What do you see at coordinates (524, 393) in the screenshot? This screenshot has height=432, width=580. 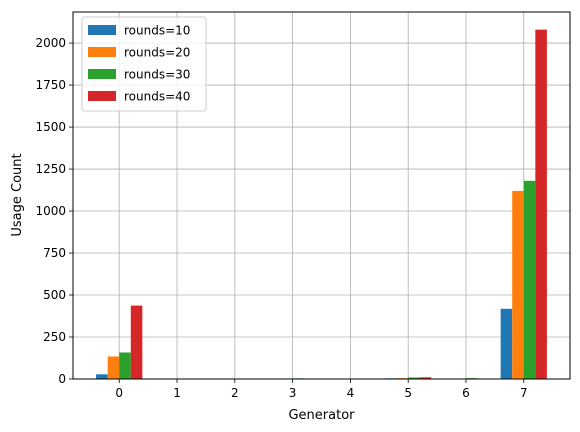 I see `x-tick-label: 7` at bounding box center [524, 393].